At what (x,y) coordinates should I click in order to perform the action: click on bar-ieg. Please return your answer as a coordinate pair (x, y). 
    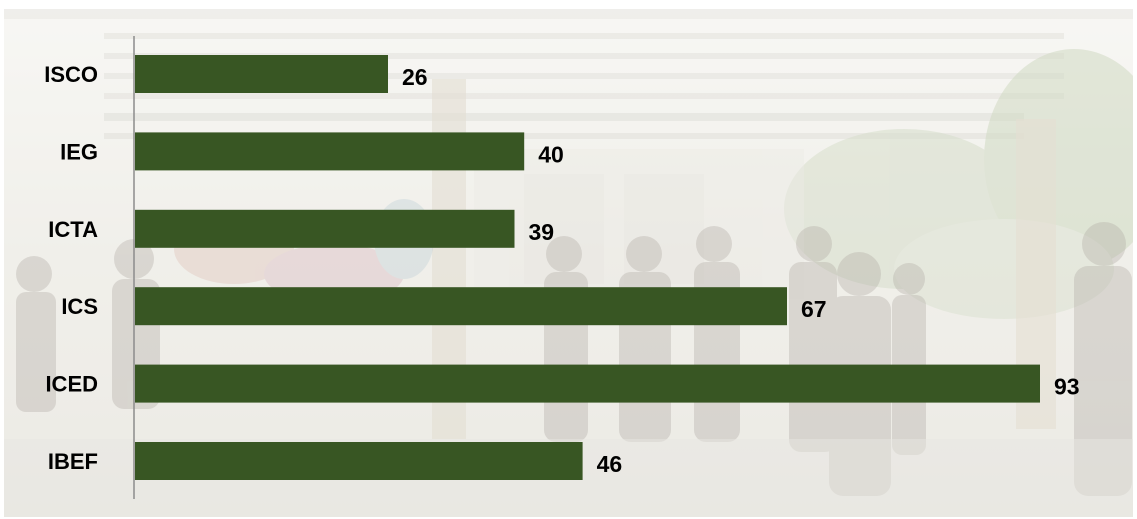
    Looking at the image, I should click on (330, 151).